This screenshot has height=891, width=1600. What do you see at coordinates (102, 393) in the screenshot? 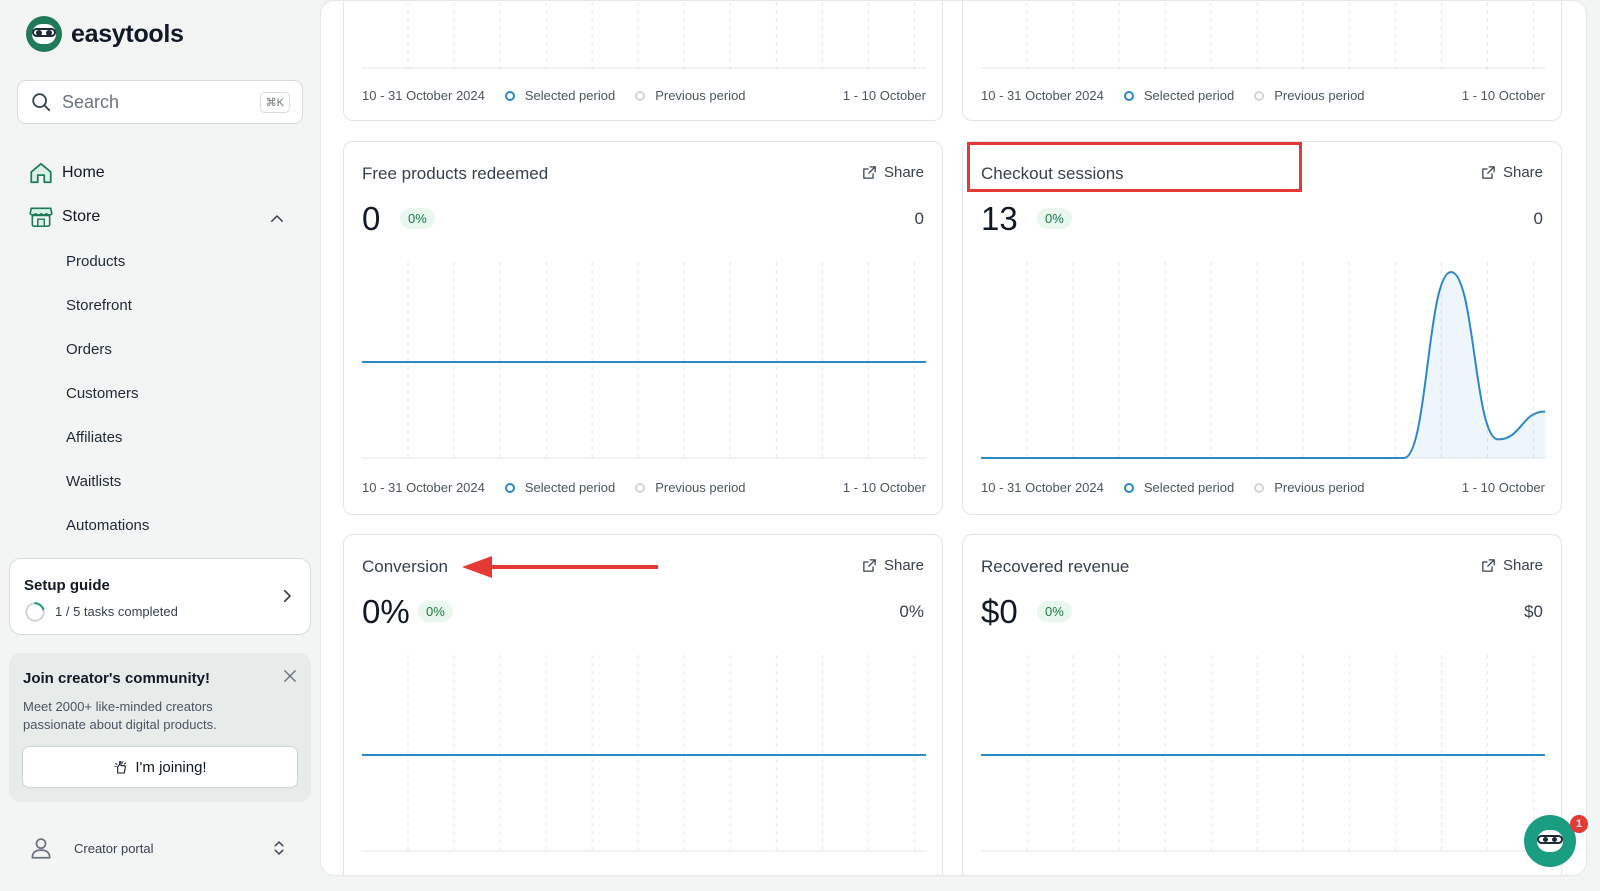
I see `sidebar-item-customers: Customers` at bounding box center [102, 393].